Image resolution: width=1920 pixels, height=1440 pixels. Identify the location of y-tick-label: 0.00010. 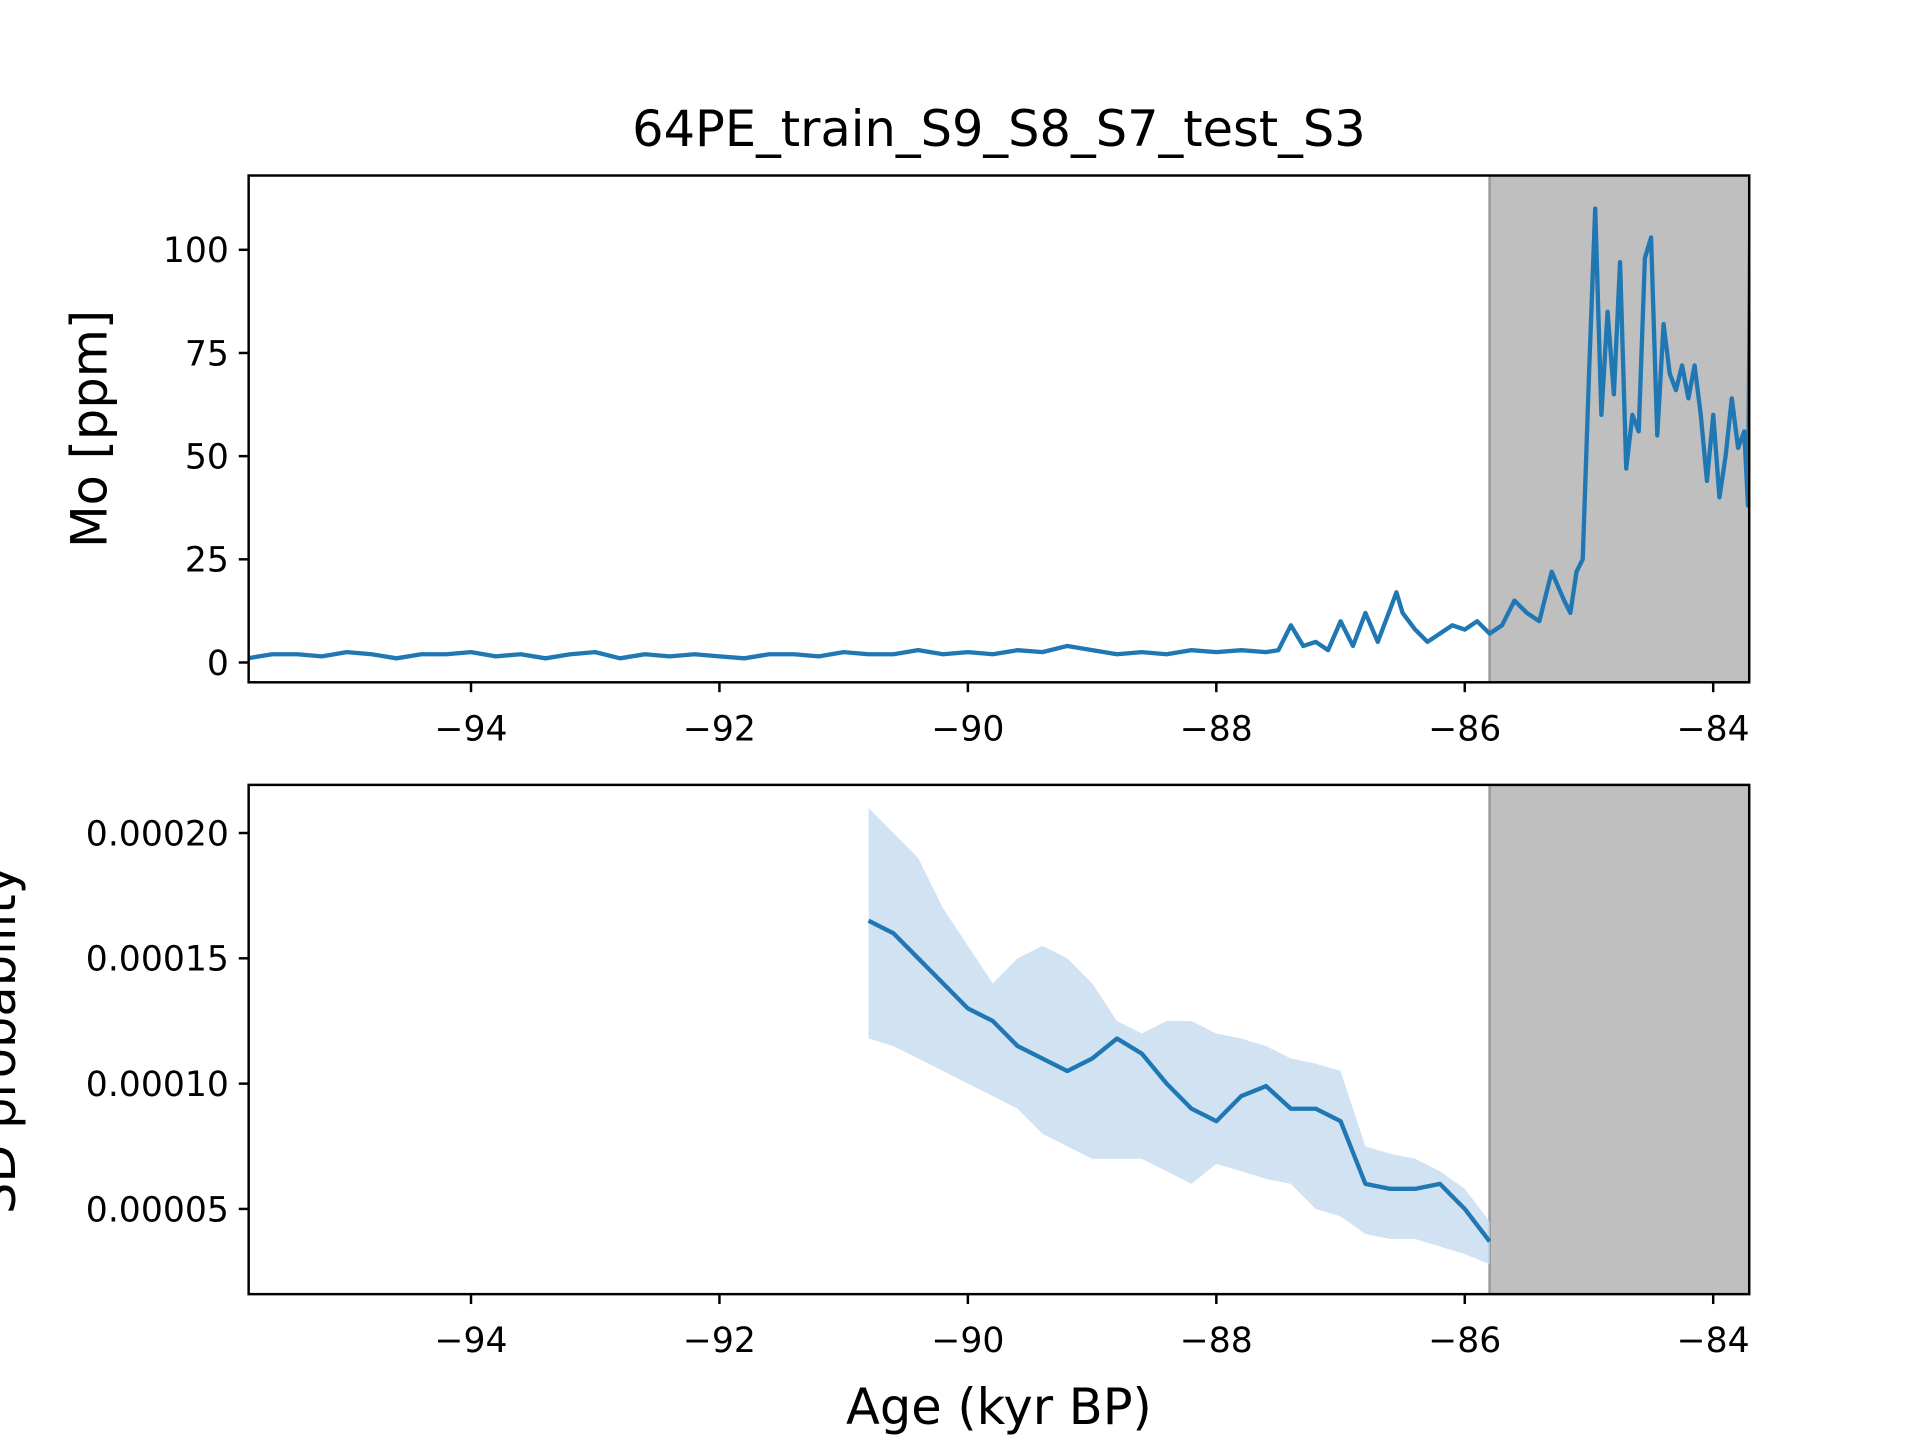
(157, 1085).